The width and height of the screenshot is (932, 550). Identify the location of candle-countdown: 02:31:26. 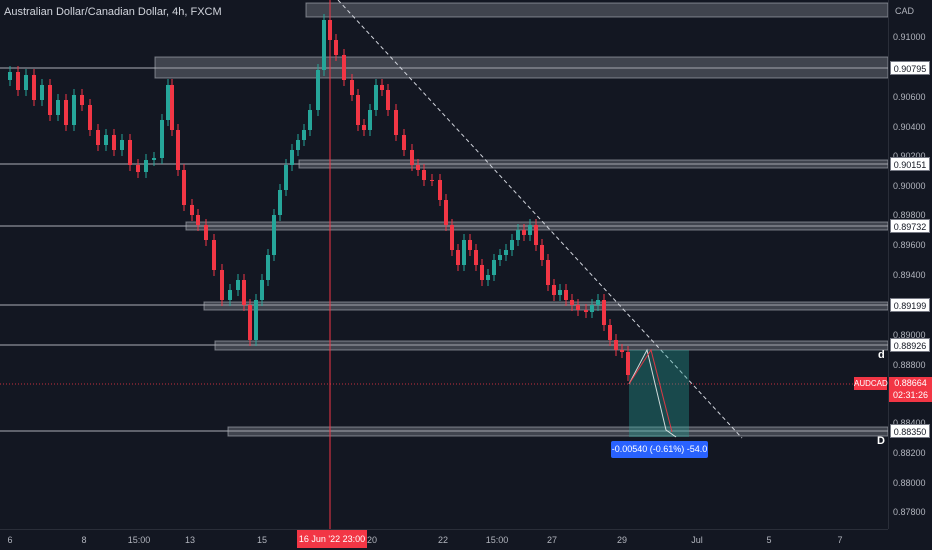
(910, 395).